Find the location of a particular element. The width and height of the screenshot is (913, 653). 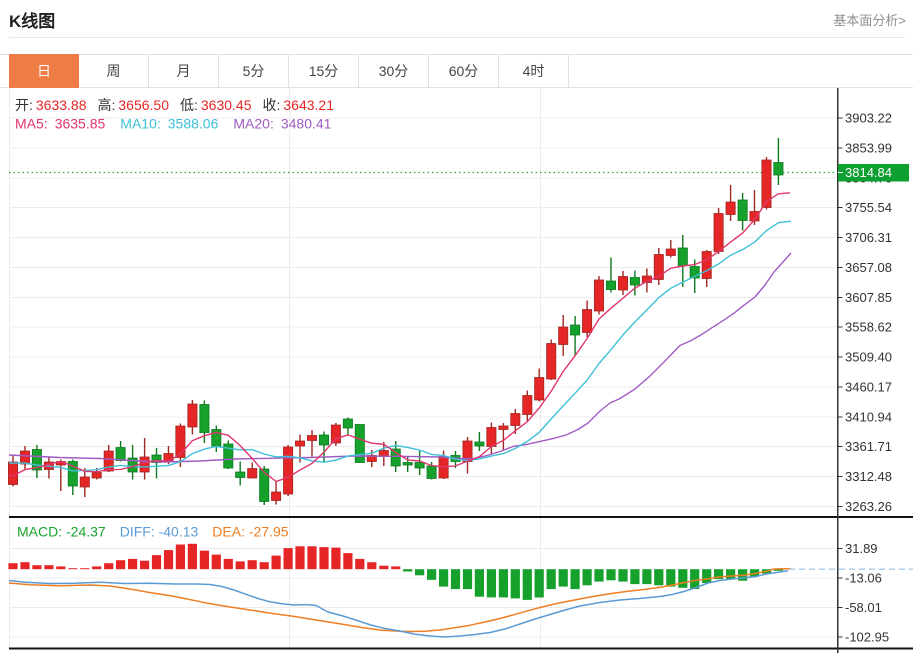

svg-text: 3755.54 is located at coordinates (868, 207).